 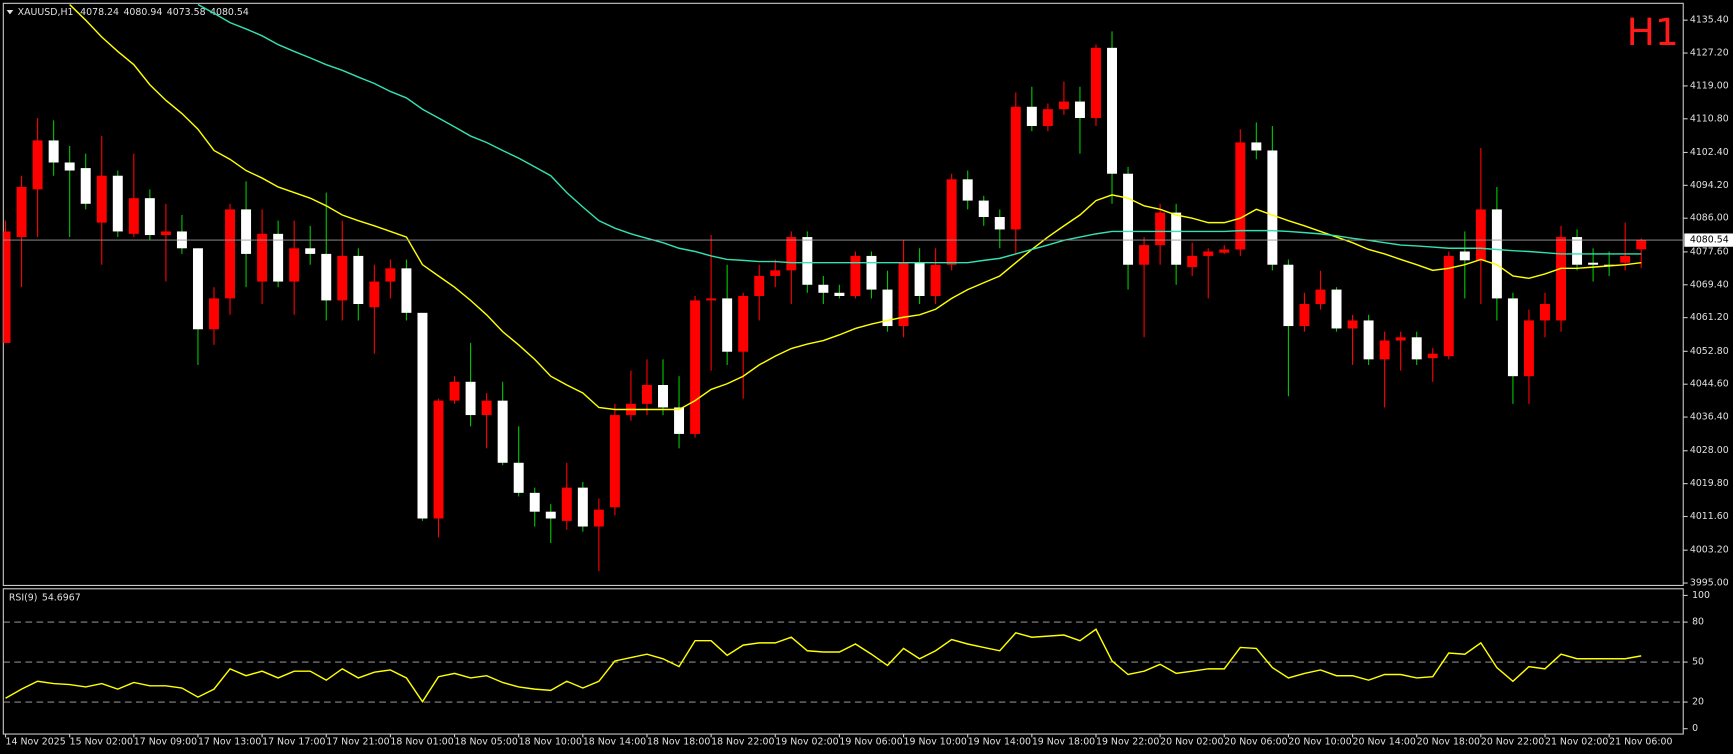 What do you see at coordinates (421, 741) in the screenshot?
I see `x-tick-label: 18 Nov 01:00` at bounding box center [421, 741].